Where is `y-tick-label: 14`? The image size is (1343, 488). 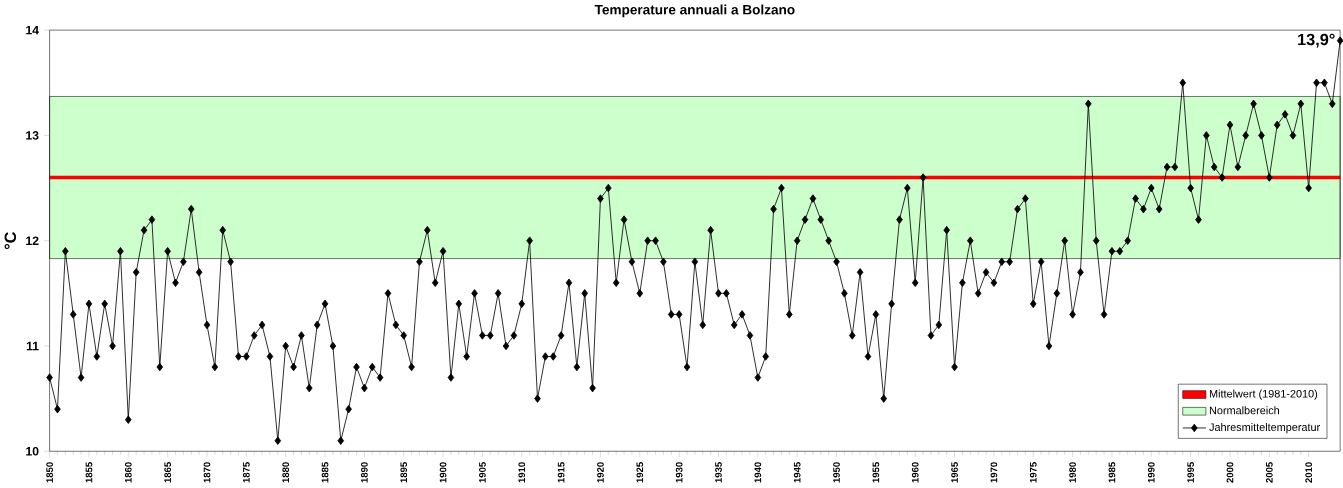
y-tick-label: 14 is located at coordinates (32, 30).